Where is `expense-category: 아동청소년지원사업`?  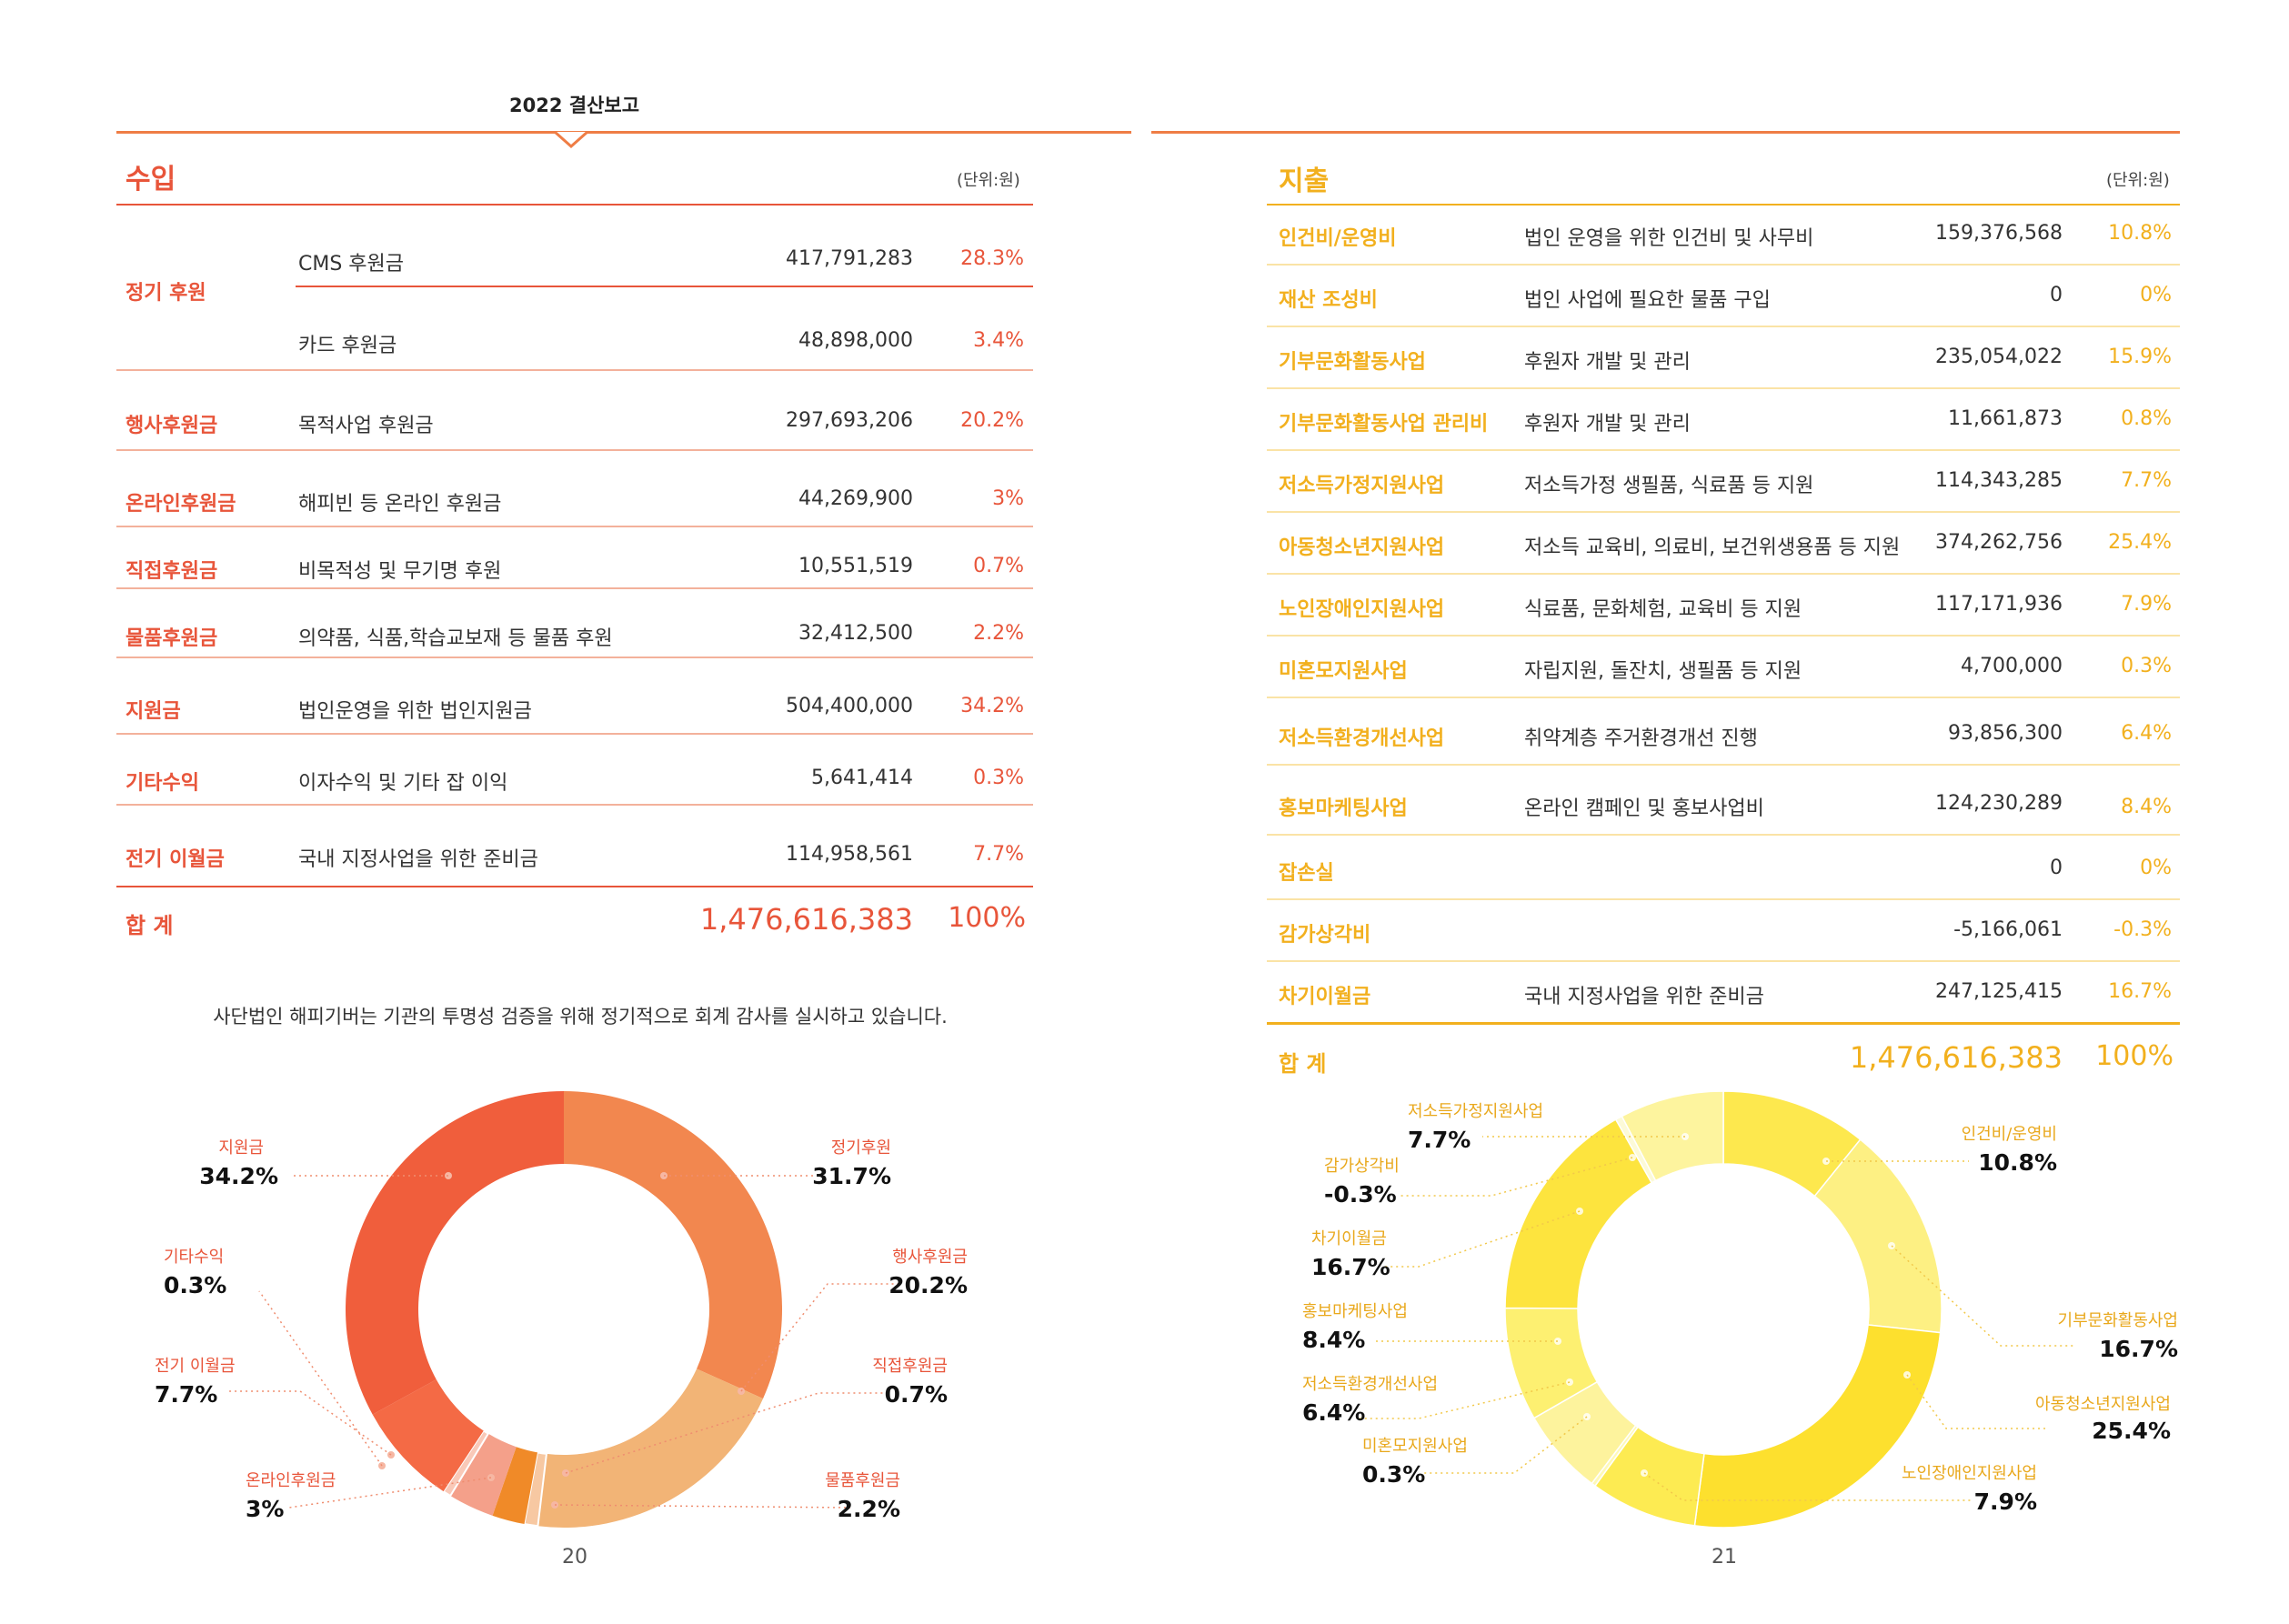 expense-category: 아동청소년지원사업 is located at coordinates (1362, 547).